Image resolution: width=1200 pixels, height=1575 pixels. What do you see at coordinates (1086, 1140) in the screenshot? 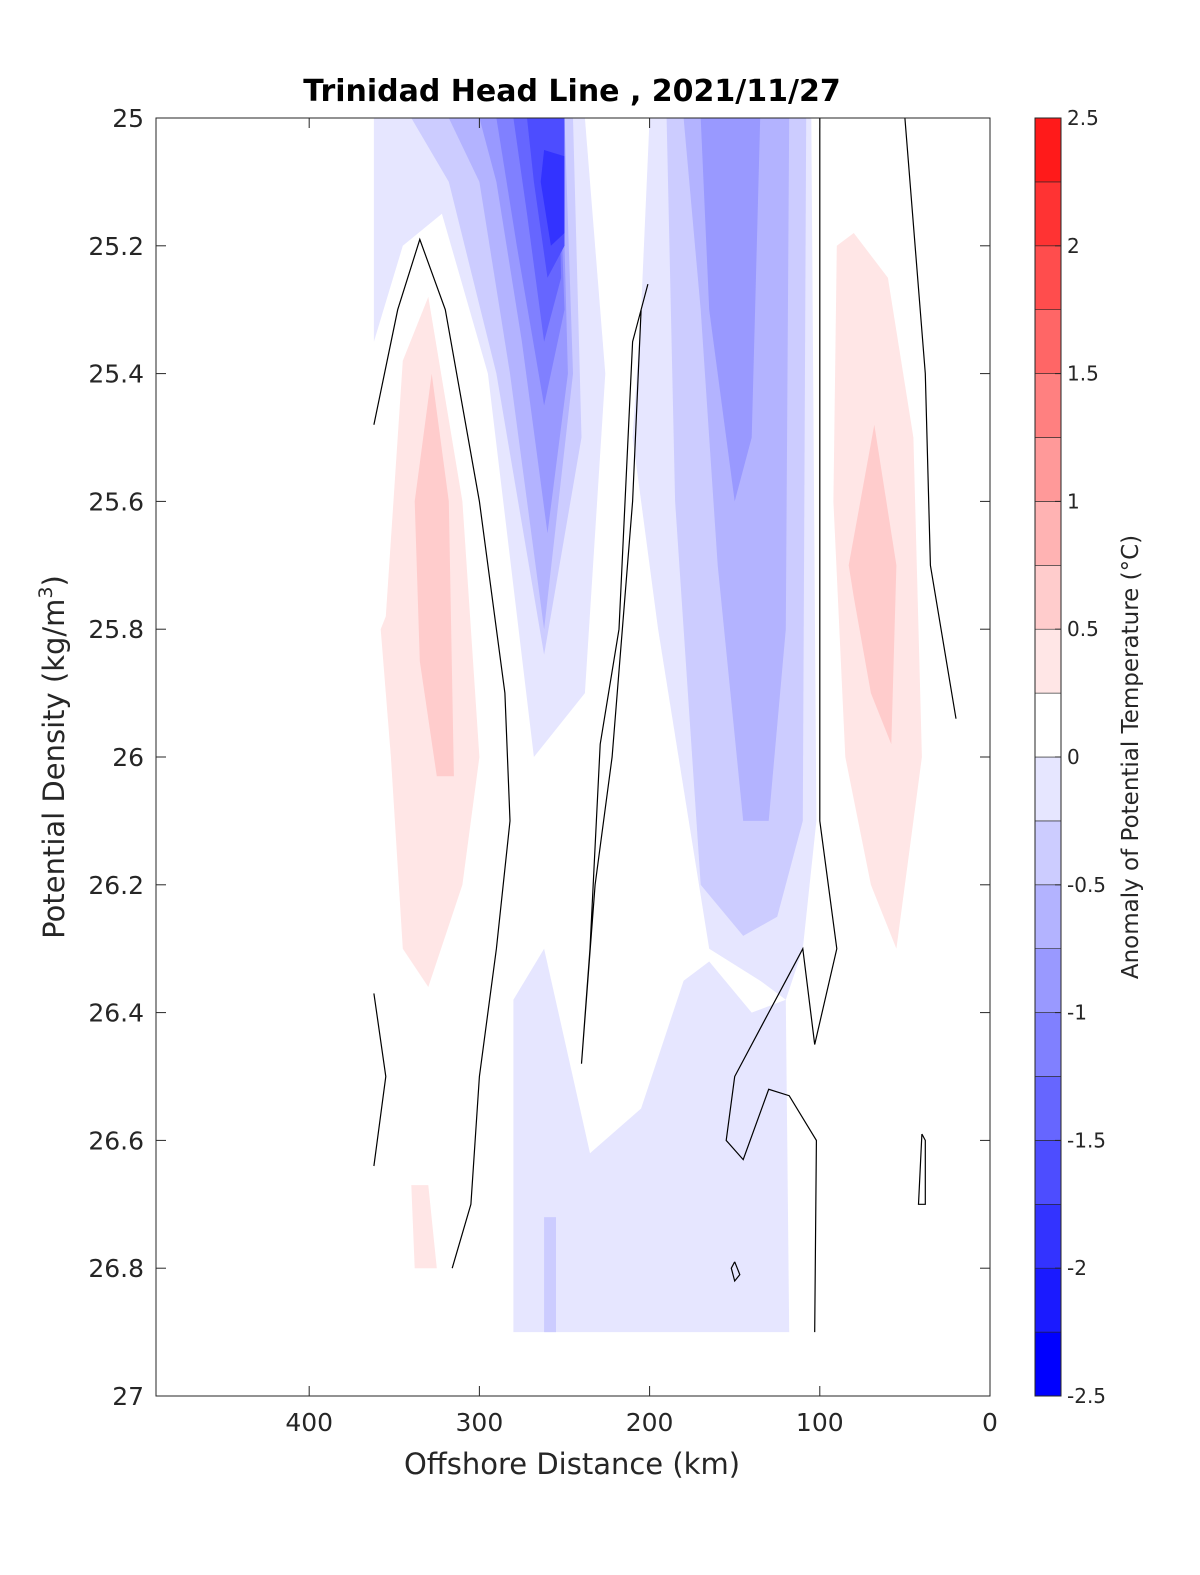
I see `colorbar-tick-label: -1.5` at bounding box center [1086, 1140].